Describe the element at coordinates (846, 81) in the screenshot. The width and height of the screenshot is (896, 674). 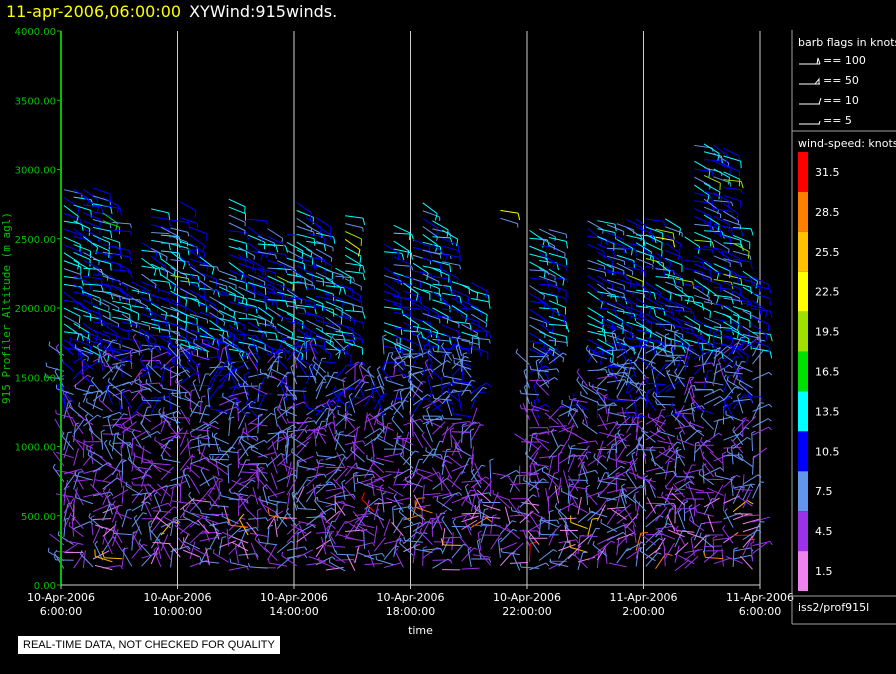
I see `barb-legend-row: == 50` at that location.